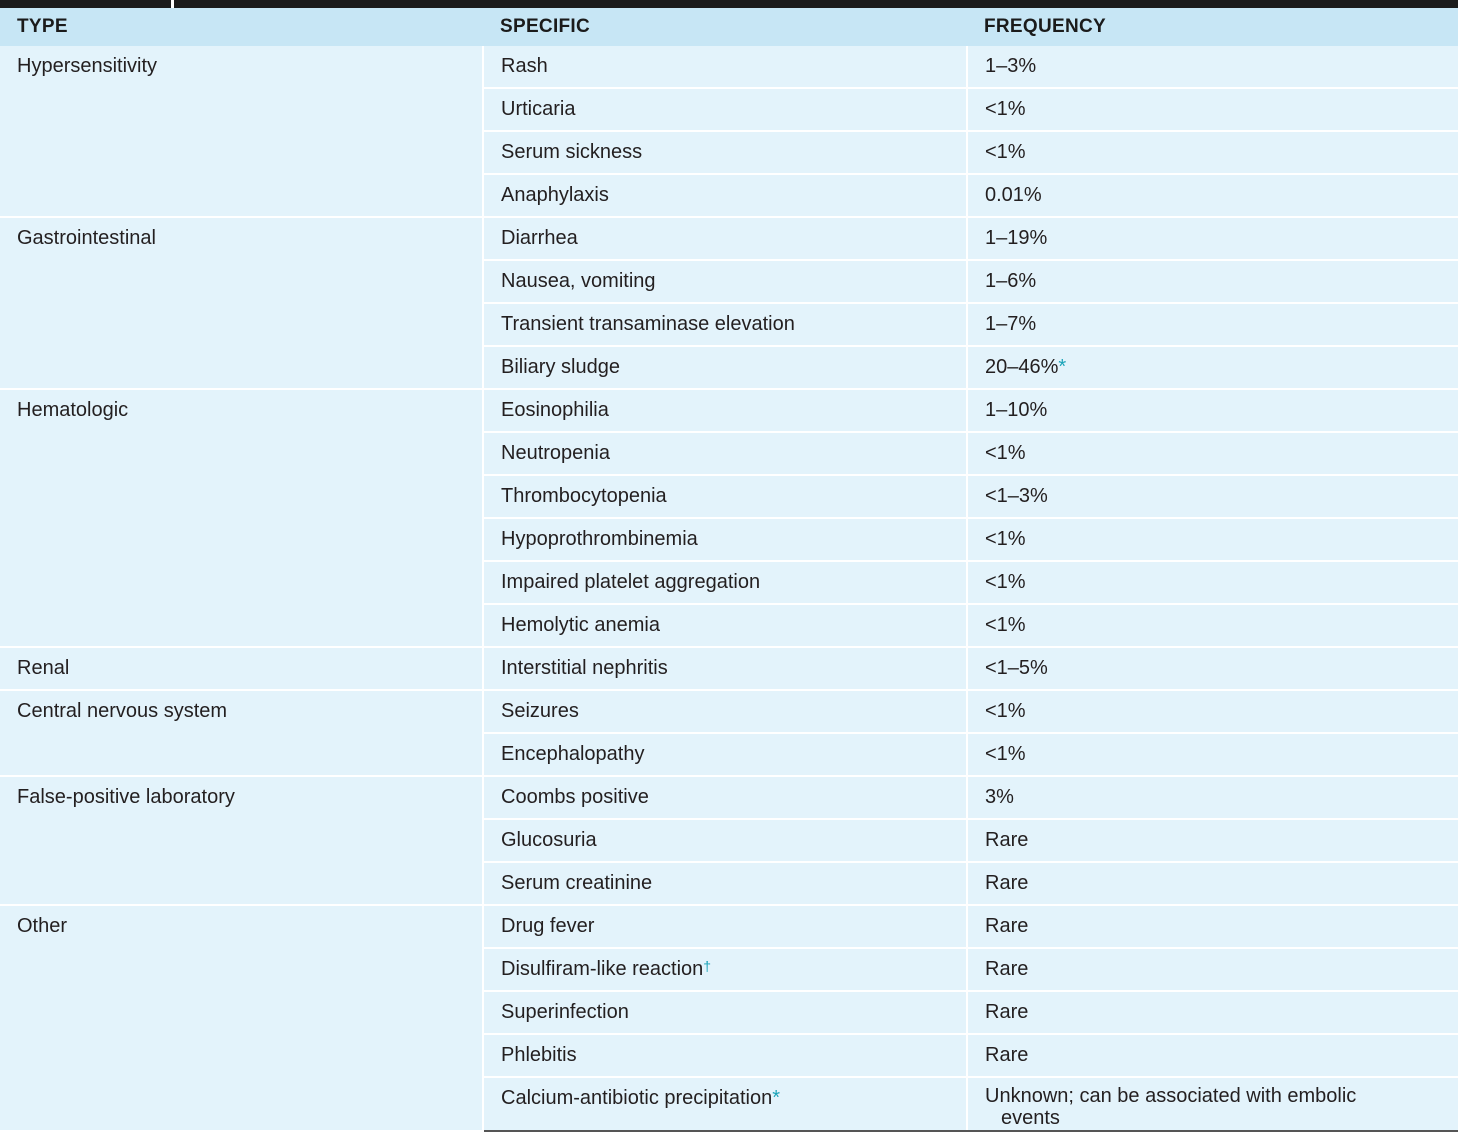  I want to click on top-rule, so click(729, 4).